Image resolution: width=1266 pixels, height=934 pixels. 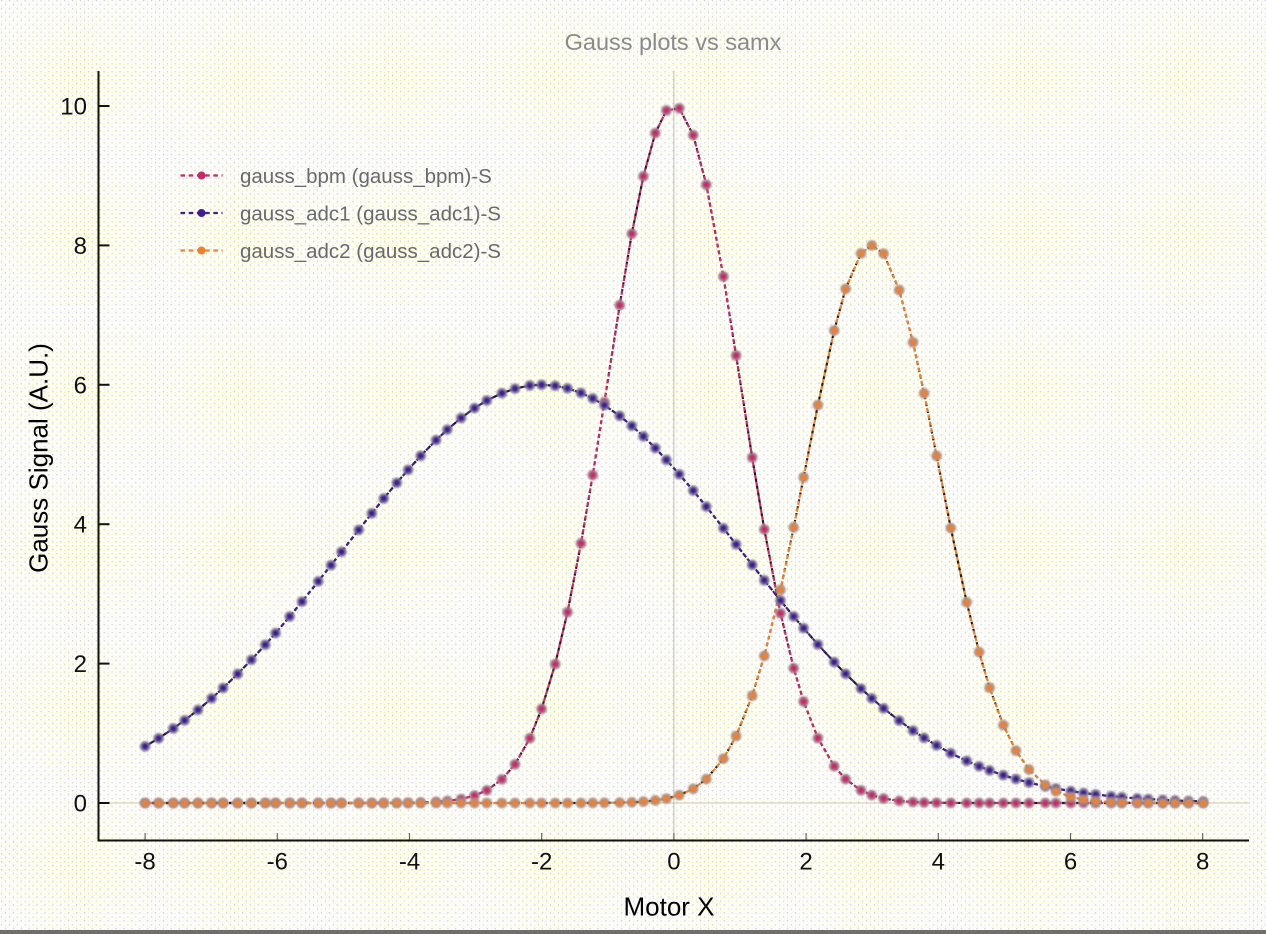 What do you see at coordinates (73, 107) in the screenshot?
I see `svg-text: 10` at bounding box center [73, 107].